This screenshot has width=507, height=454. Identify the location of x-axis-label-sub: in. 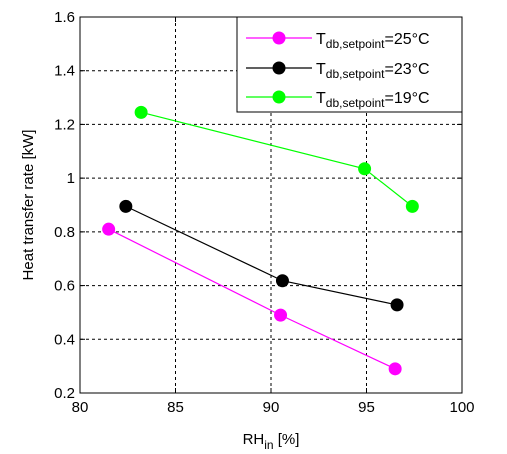
(268, 445).